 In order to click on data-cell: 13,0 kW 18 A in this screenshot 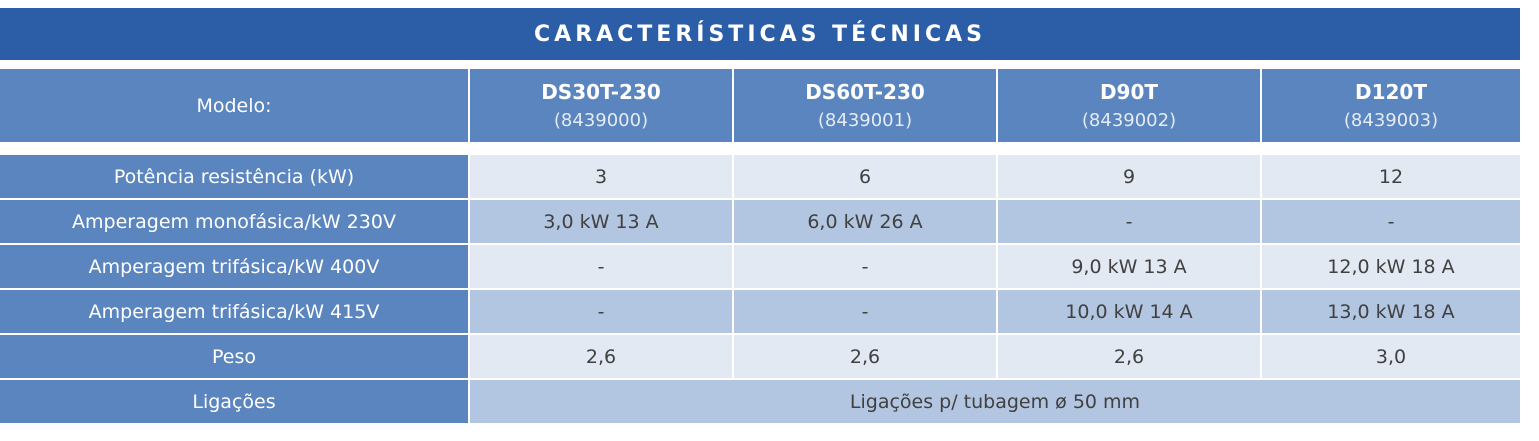, I will do `click(1391, 311)`.